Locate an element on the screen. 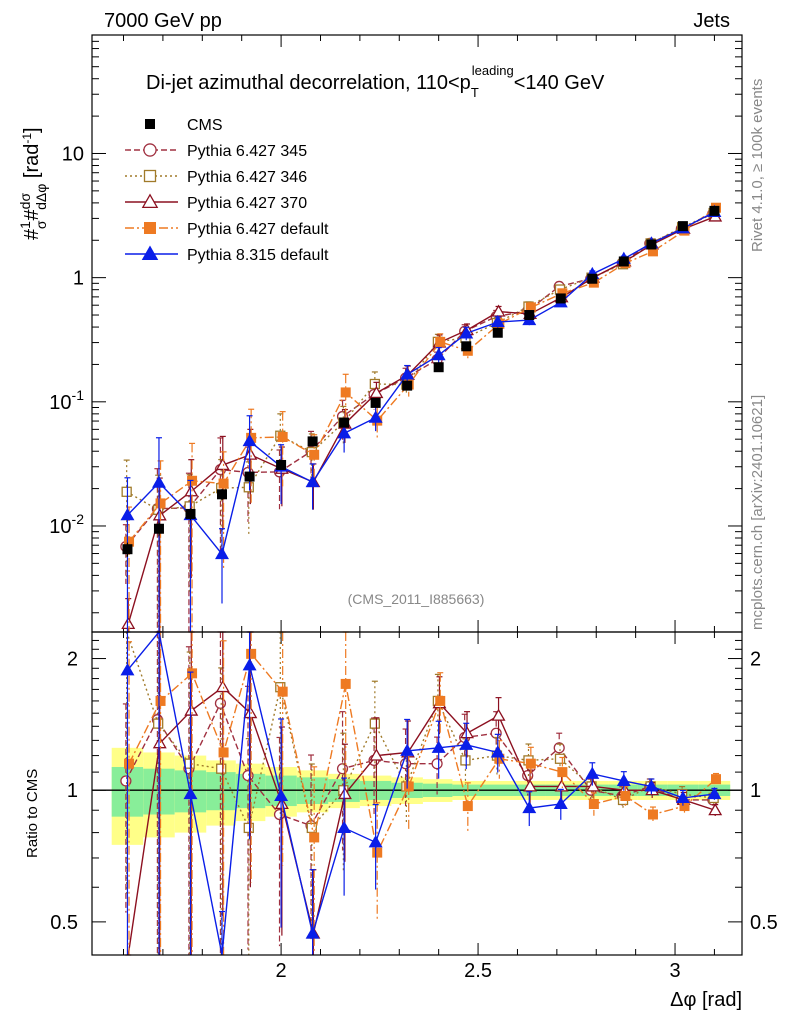  y-tick-label: 10-1 is located at coordinates (66, 400).